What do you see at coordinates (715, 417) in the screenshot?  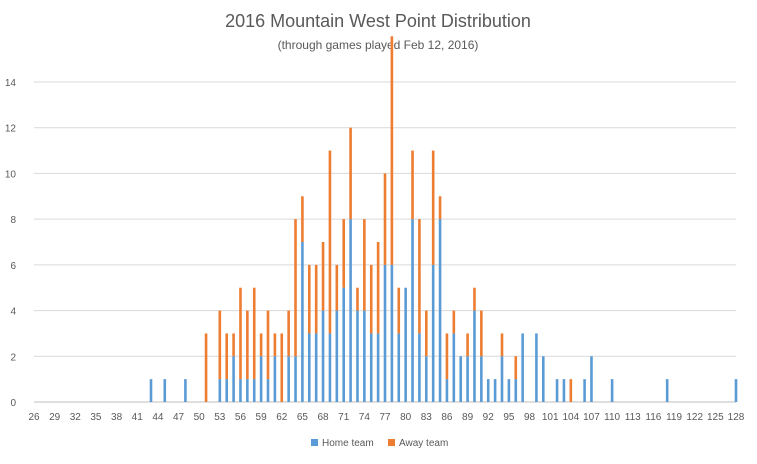 I see `x-tick-label: 125` at bounding box center [715, 417].